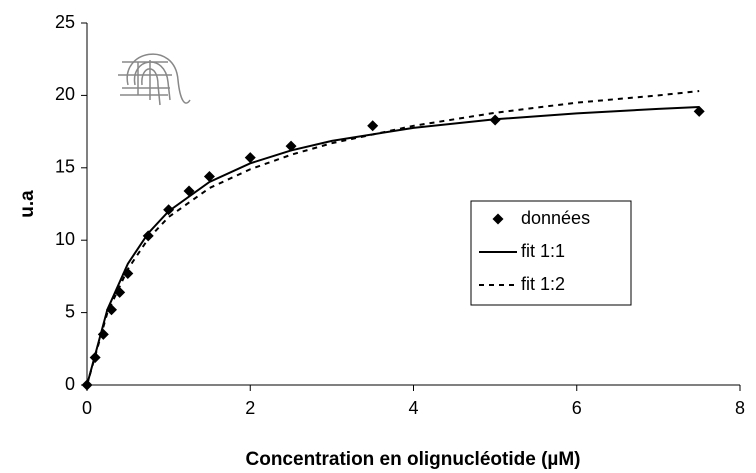  Describe the element at coordinates (740, 408) in the screenshot. I see `x-tick-label: 8` at that location.